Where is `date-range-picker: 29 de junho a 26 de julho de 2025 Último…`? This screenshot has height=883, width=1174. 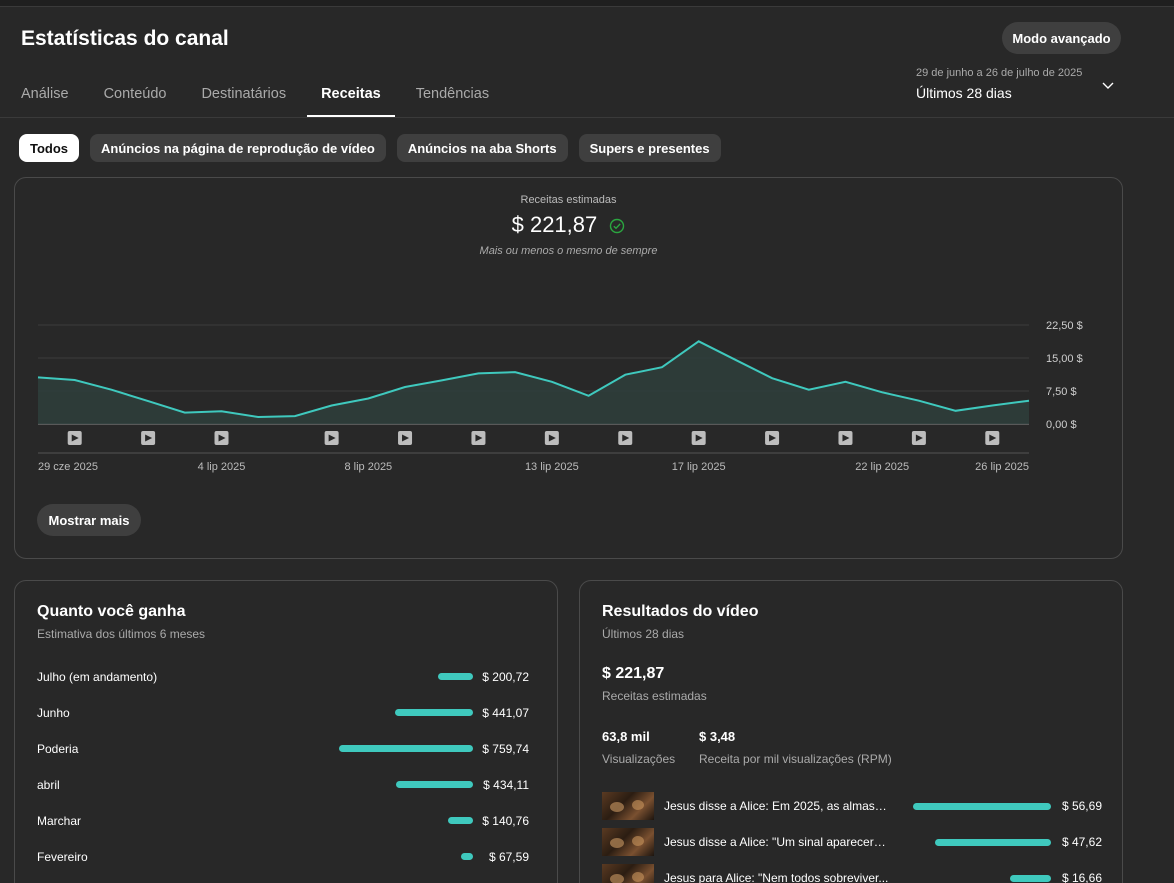
date-range-picker: 29 de junho a 26 de julho de 2025 Último… is located at coordinates (999, 84).